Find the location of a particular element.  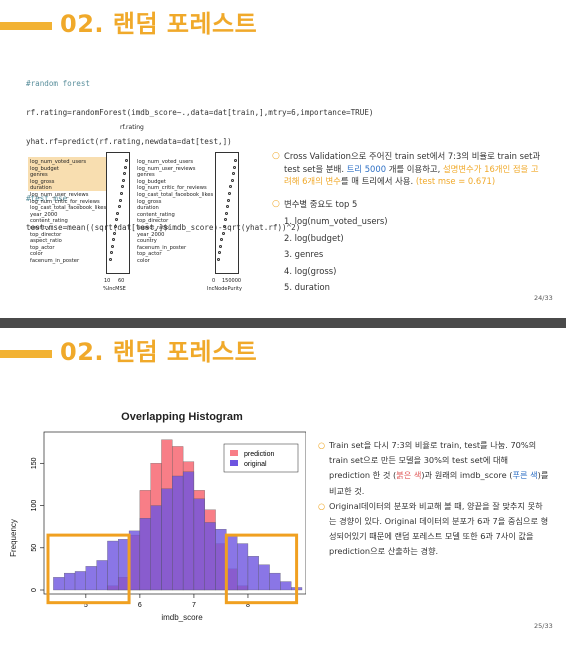

axis-tick: 150000 is located at coordinates (232, 281).